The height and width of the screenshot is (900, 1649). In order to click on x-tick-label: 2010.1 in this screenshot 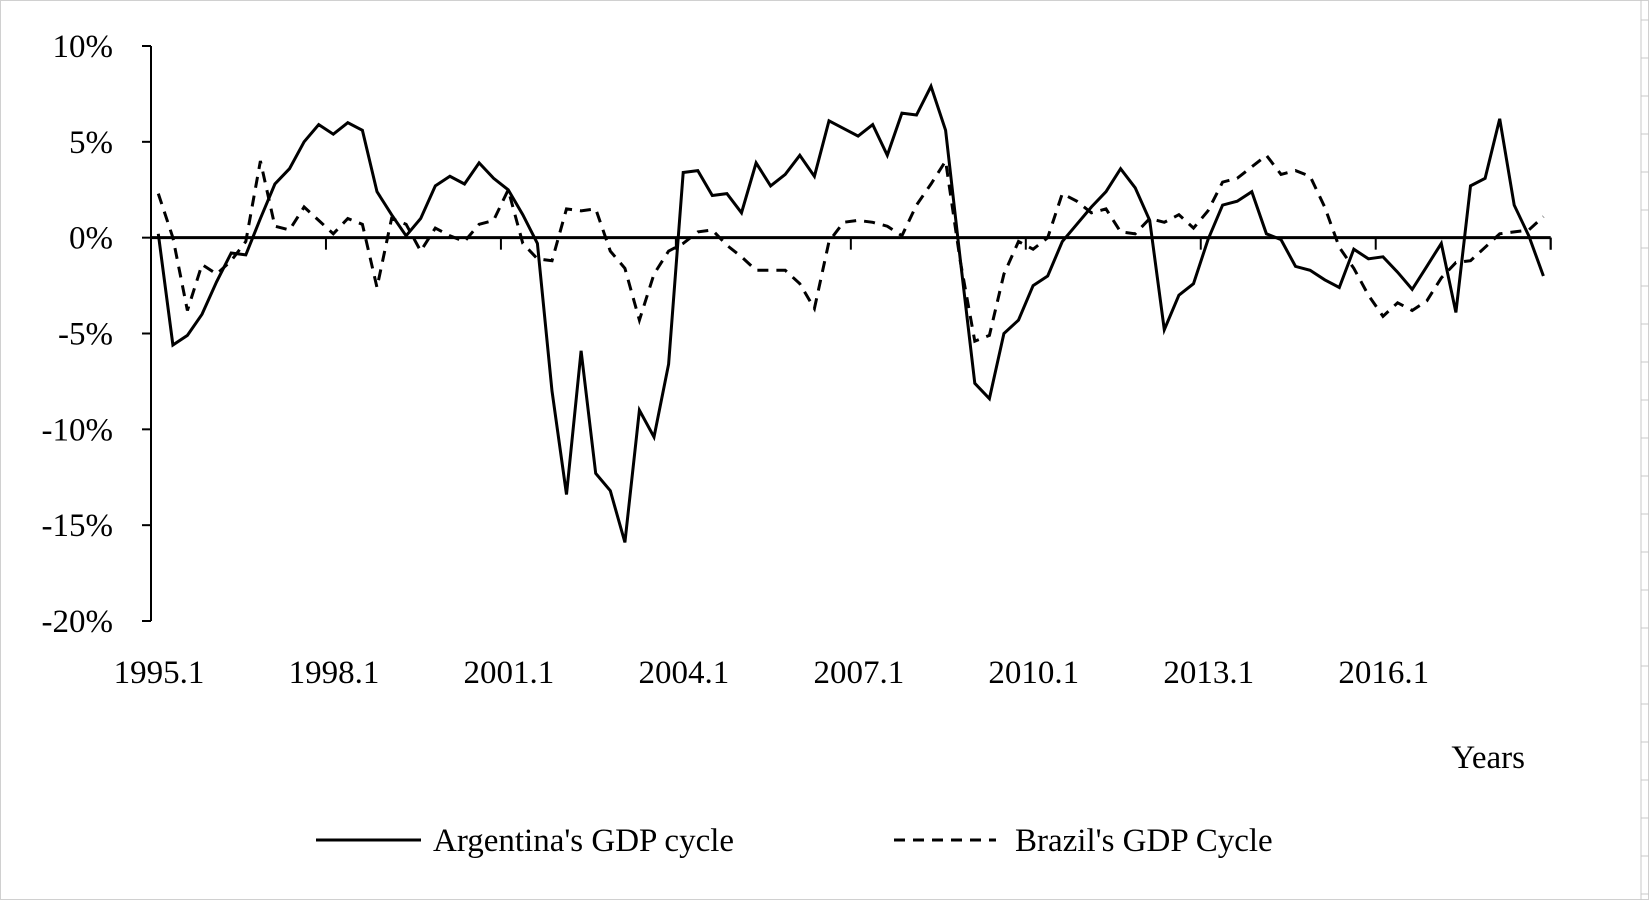, I will do `click(1033, 673)`.